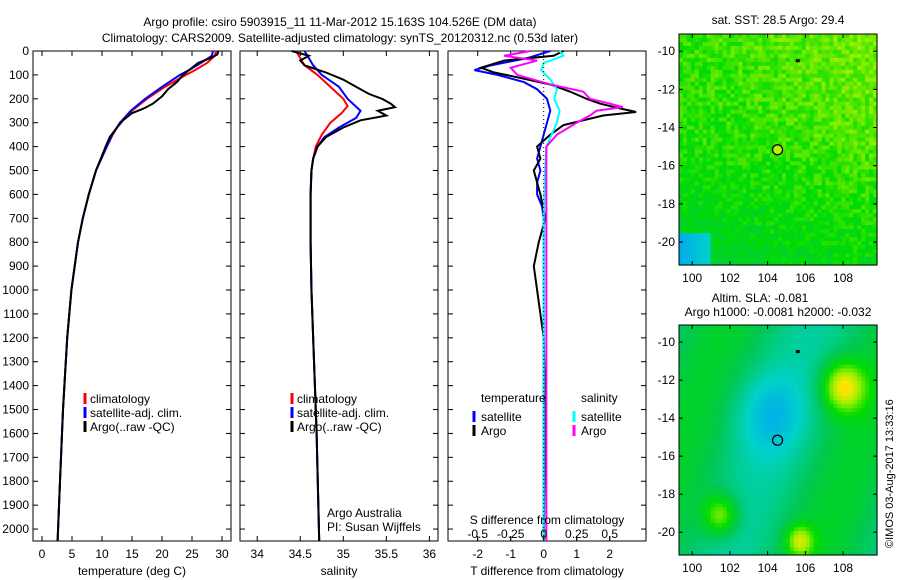 This screenshot has width=900, height=580. Describe the element at coordinates (339, 571) in the screenshot. I see `x-axis-label: salinity` at that location.